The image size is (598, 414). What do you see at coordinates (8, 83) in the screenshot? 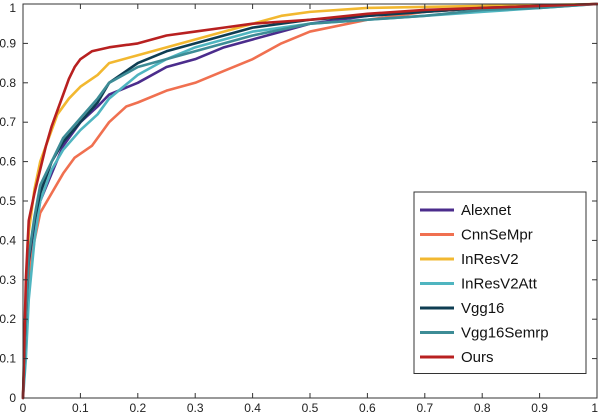
I see `y-tick-label: 0.8` at bounding box center [8, 83].